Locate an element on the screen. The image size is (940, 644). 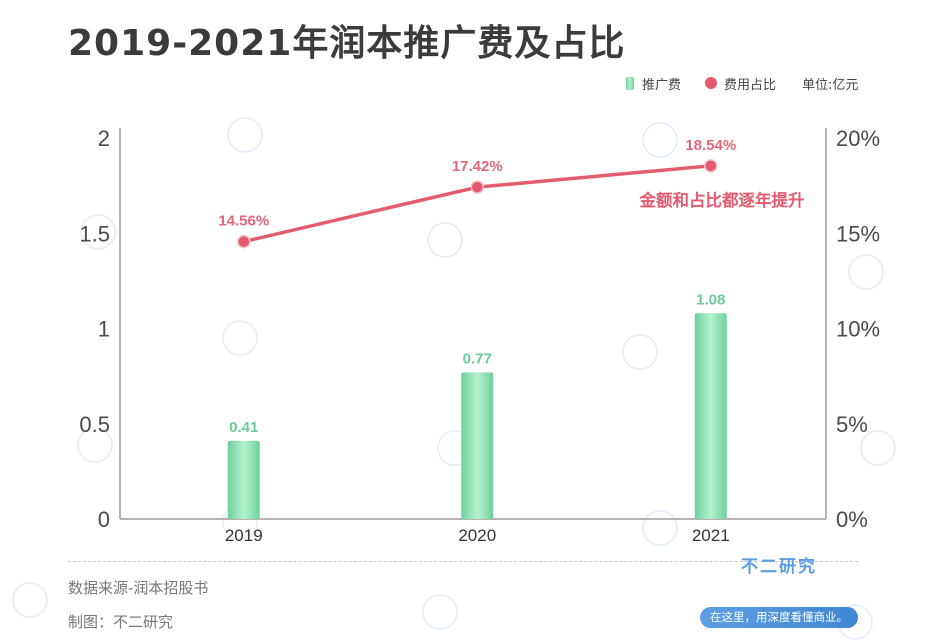
y-tick-label-right: 15% is located at coordinates (858, 233).